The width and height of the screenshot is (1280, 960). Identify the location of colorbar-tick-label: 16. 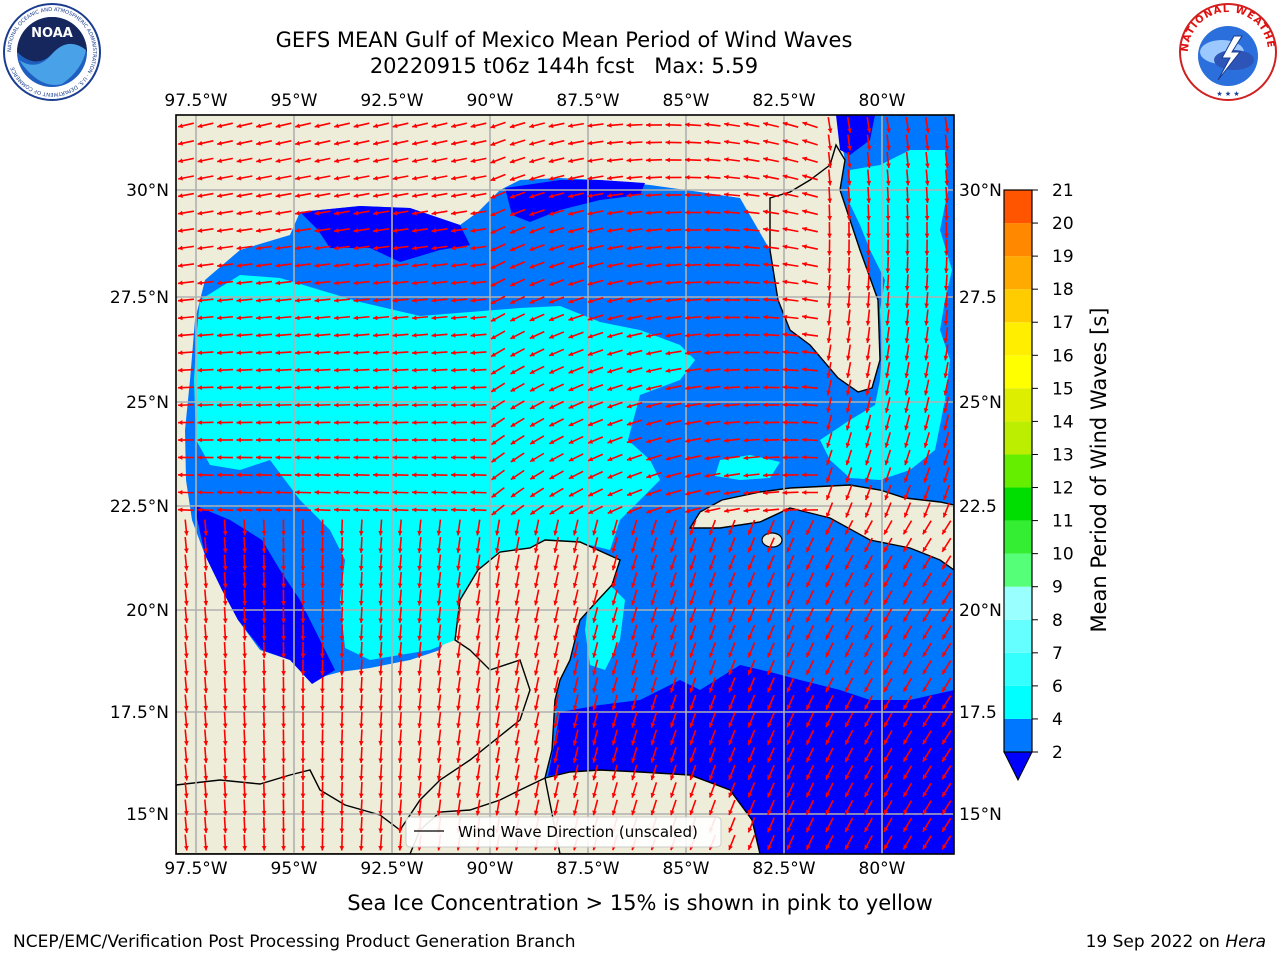
(1063, 356).